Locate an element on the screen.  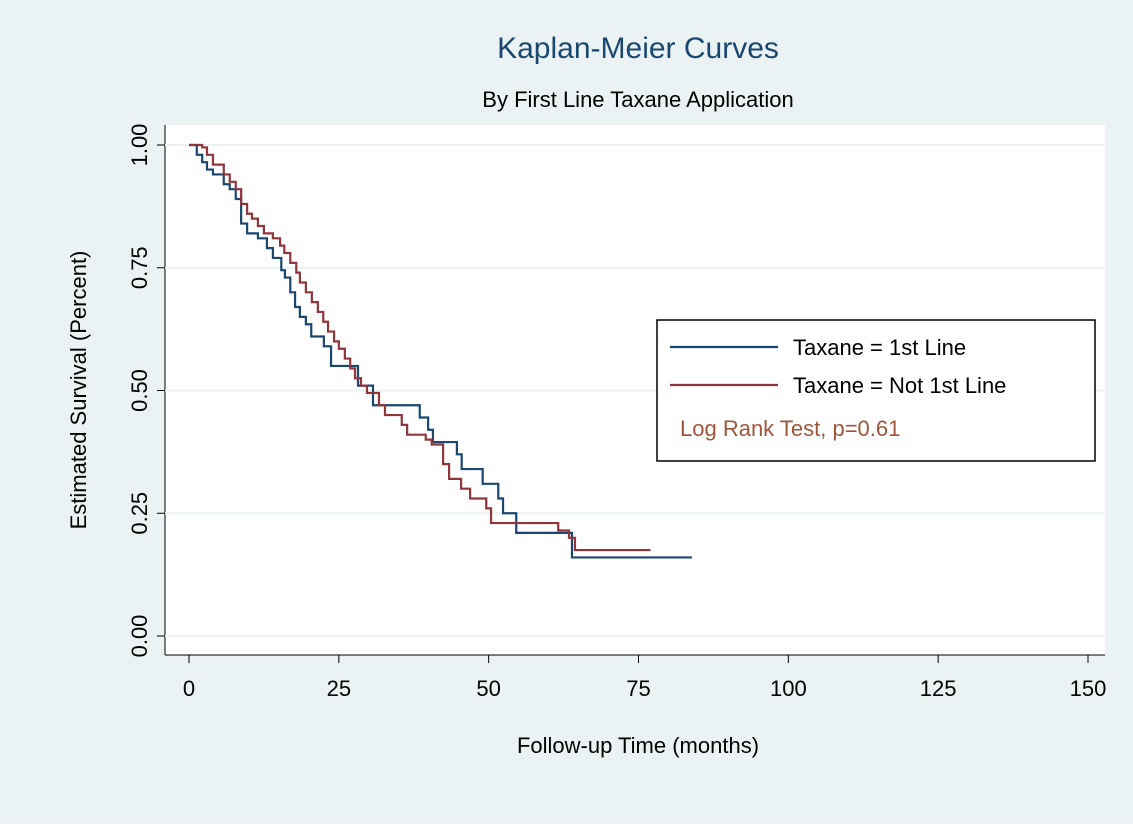
chart-subtitle: By First Line Taxane Application is located at coordinates (637, 99).